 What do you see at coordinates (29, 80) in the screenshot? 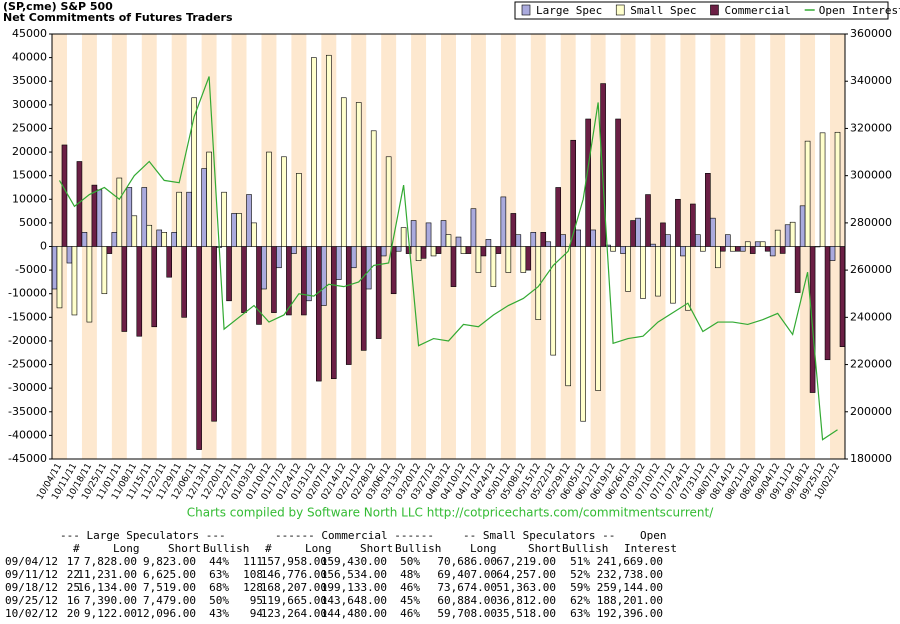
I see `y-tick-label: 35000` at bounding box center [29, 80].